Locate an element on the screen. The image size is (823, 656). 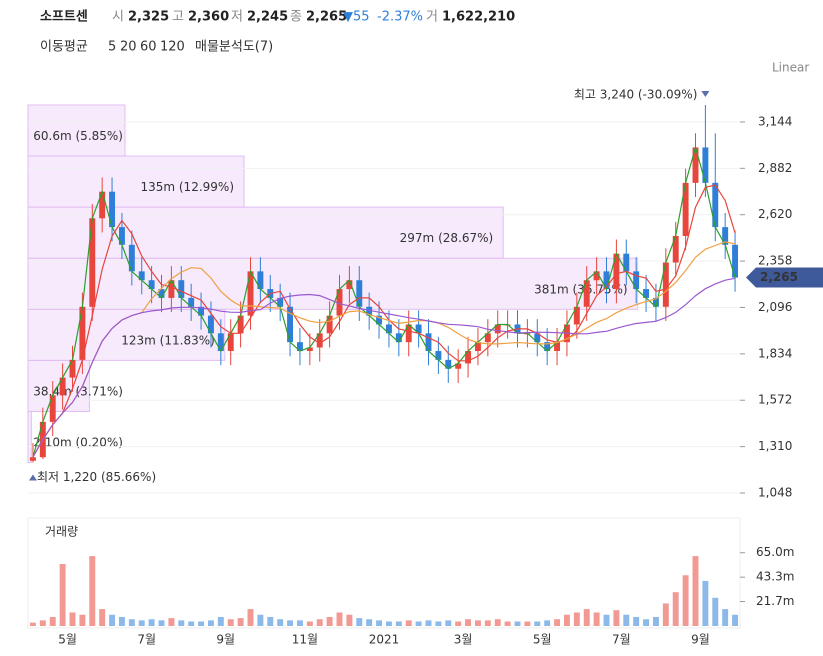
profile-legend: 매물분석도(7) is located at coordinates (234, 47).